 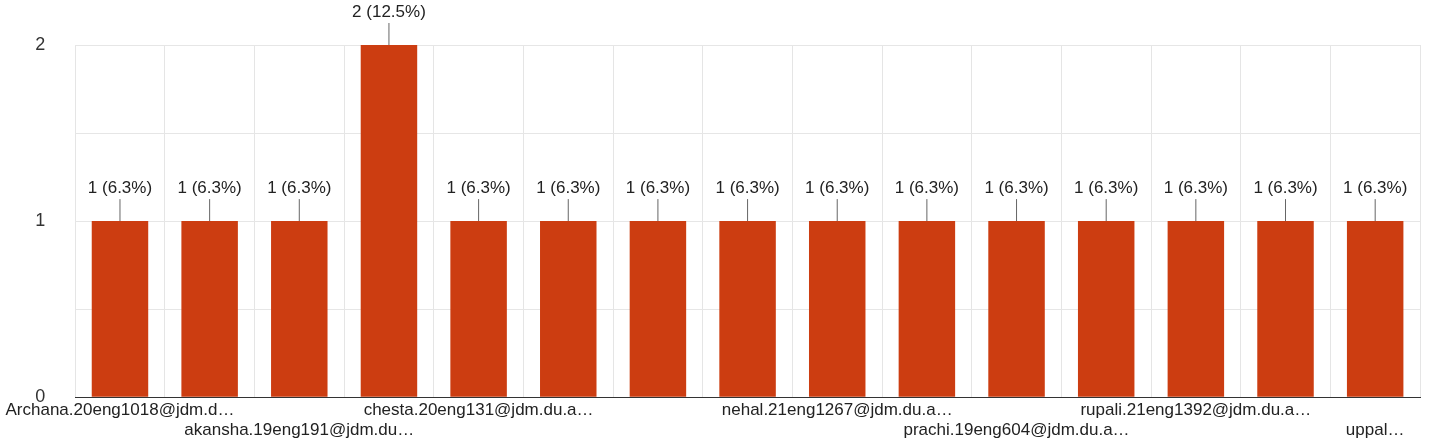 I want to click on data-label: 2 (12.5%), so click(x=389, y=12).